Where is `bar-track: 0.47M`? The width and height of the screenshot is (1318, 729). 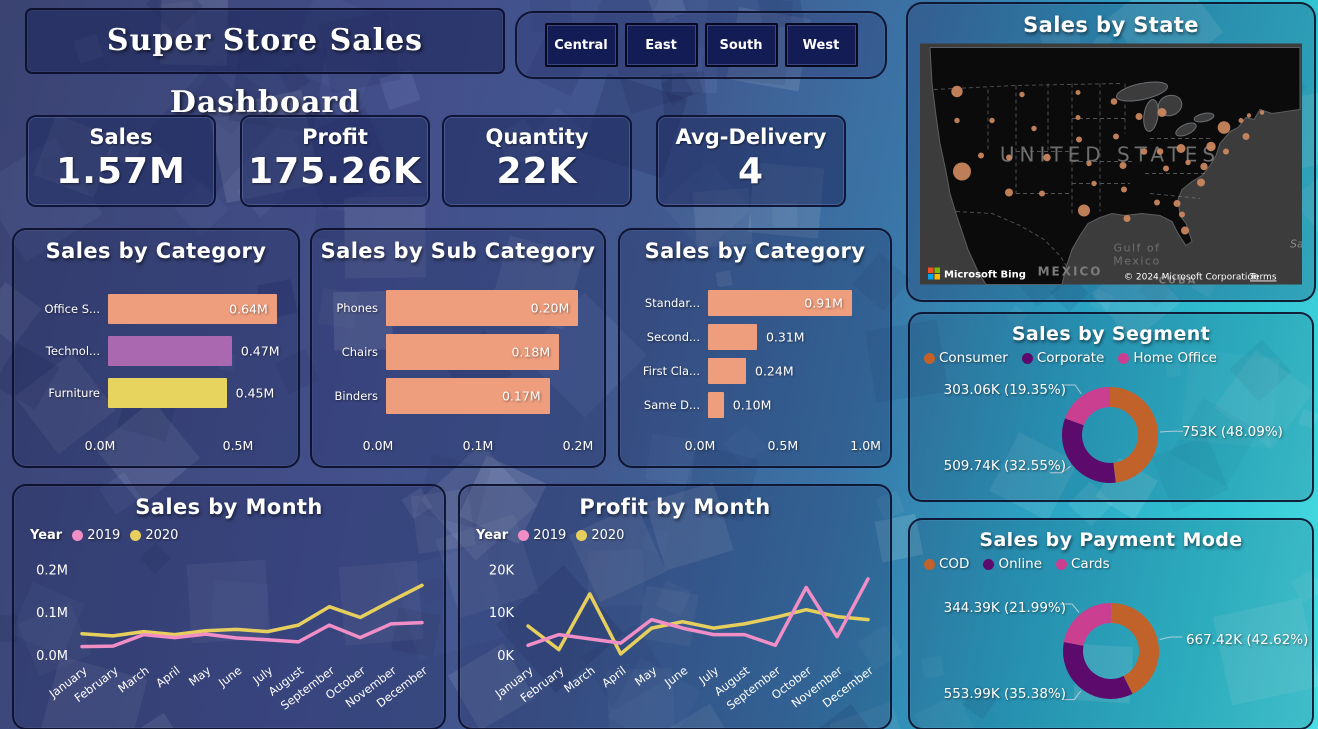
bar-track: 0.47M is located at coordinates (195, 351).